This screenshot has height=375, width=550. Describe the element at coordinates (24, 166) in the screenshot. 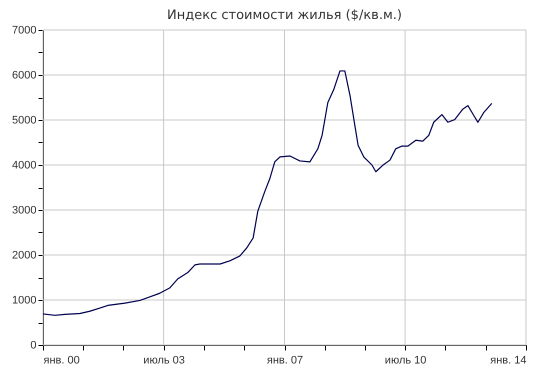

I see `y-tick-label: 4000` at that location.